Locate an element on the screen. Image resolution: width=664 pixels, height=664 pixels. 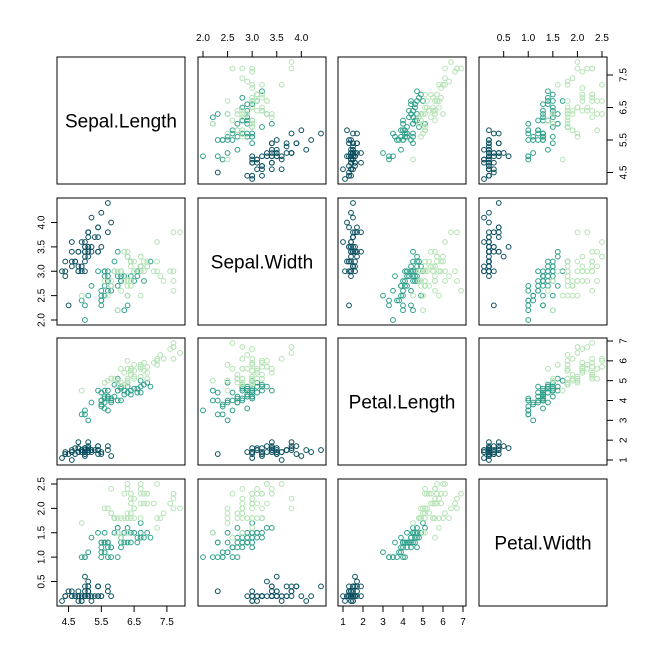
right-tick-label: 6 is located at coordinates (624, 361).